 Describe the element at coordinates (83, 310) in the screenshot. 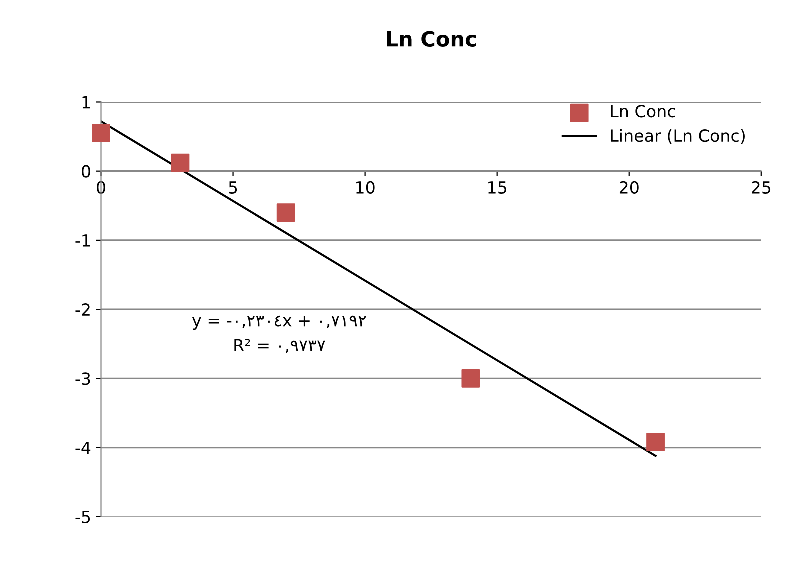

I see `y-tick-label: -2` at that location.